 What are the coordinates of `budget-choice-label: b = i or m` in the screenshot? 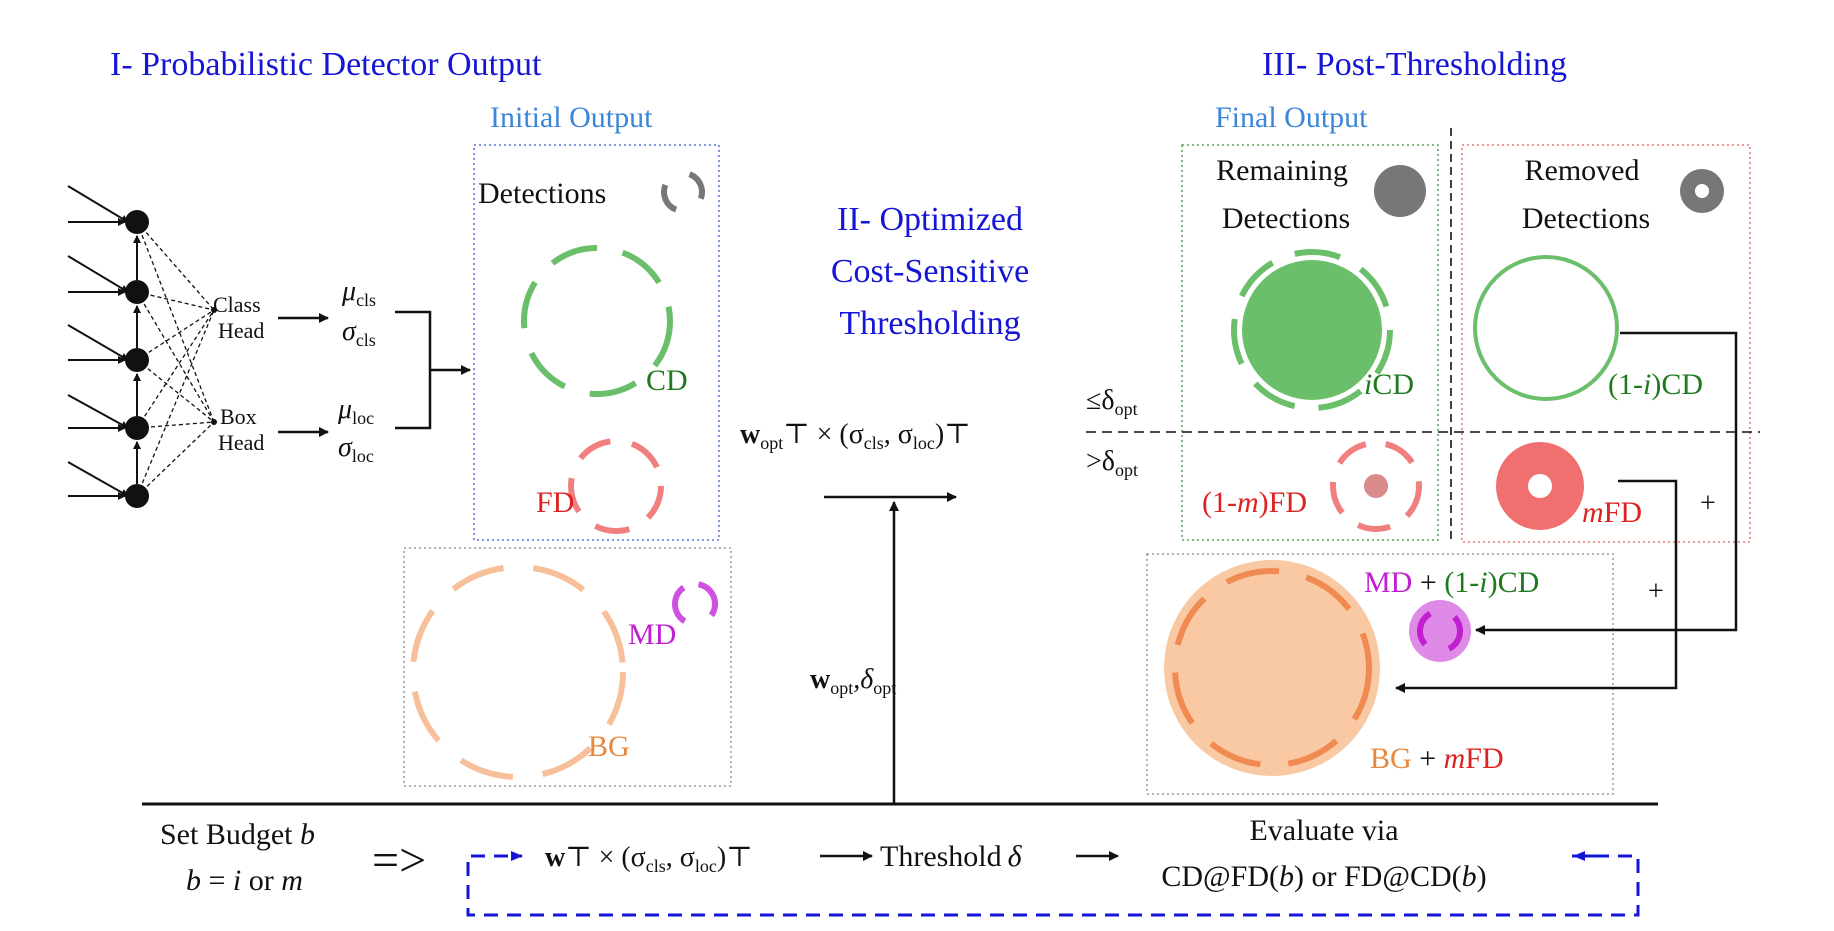 It's located at (244, 880).